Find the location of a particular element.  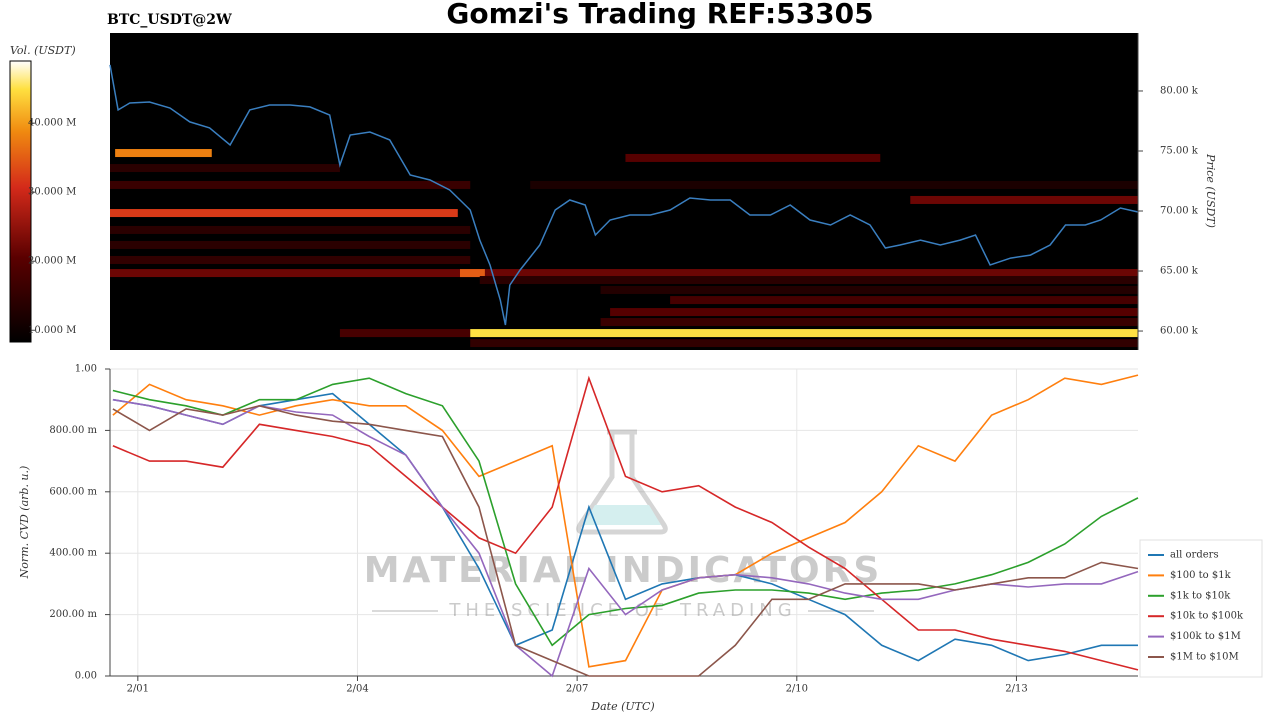

y-tick-label: 600.00 m is located at coordinates (73, 491).